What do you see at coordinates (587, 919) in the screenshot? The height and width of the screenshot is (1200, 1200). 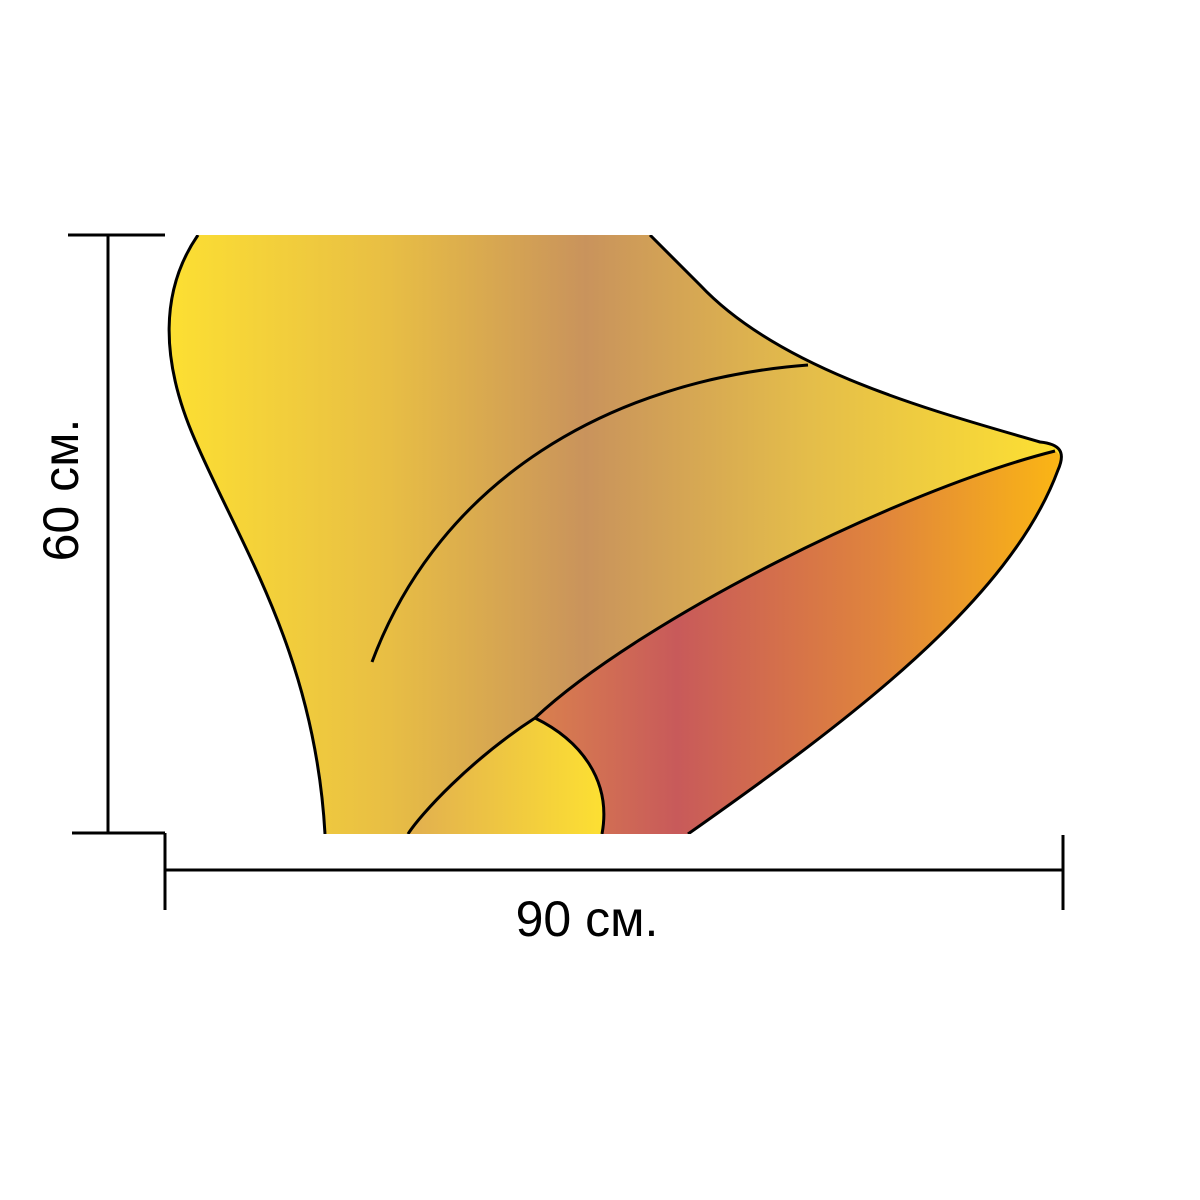 I see `width-label: 90 см.` at bounding box center [587, 919].